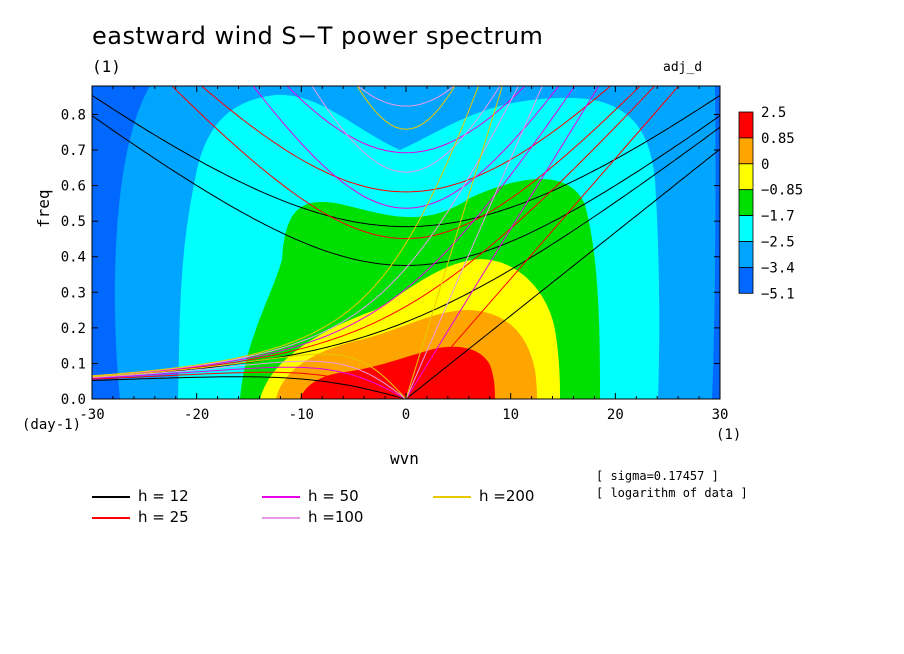 This screenshot has width=904, height=654. What do you see at coordinates (73, 151) in the screenshot?
I see `y-tick-label: 0.7` at bounding box center [73, 151].